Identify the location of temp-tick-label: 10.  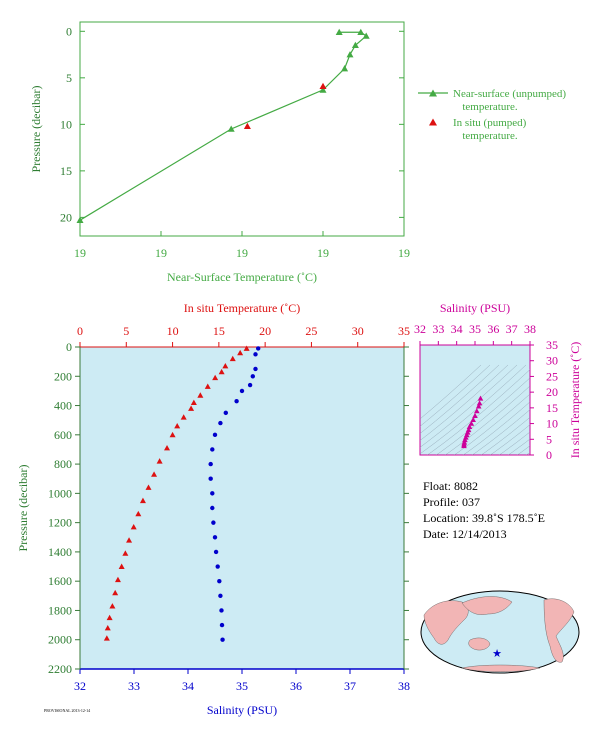
(173, 331).